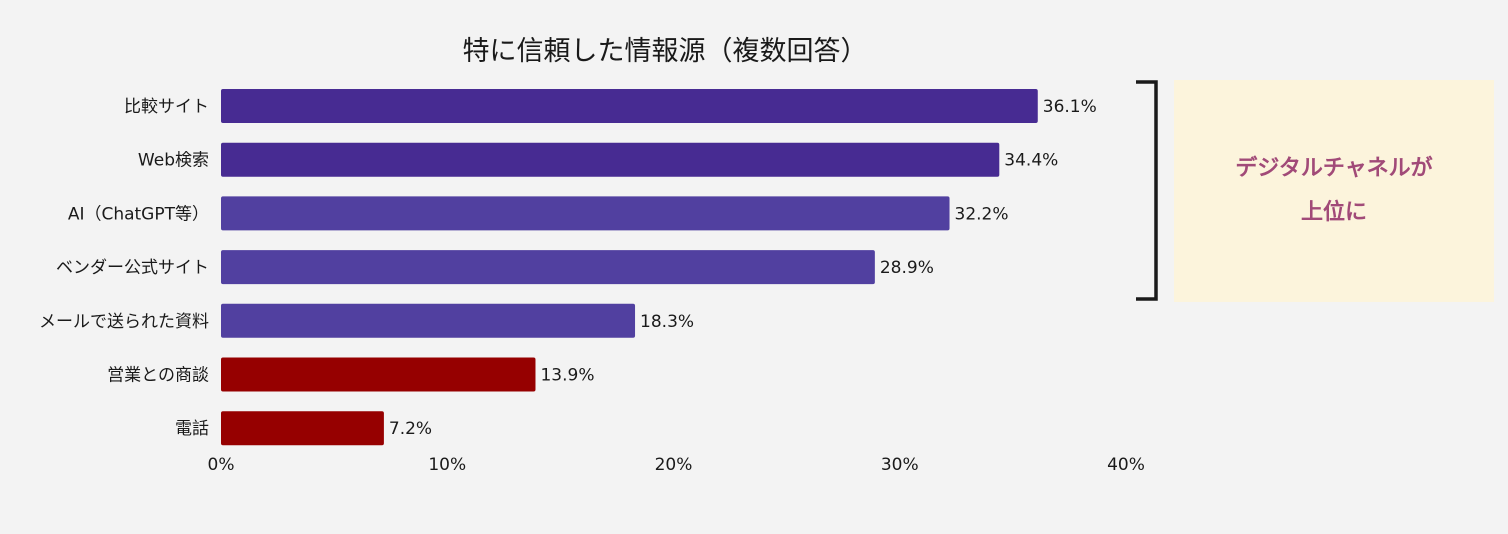 The height and width of the screenshot is (534, 1508). Describe the element at coordinates (1031, 161) in the screenshot. I see `value-label: 34.4%` at that location.